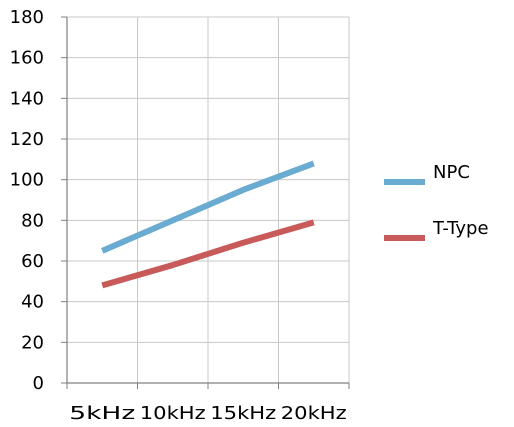 This screenshot has height=427, width=514. What do you see at coordinates (38, 383) in the screenshot?
I see `y-tick-label: 0` at bounding box center [38, 383].